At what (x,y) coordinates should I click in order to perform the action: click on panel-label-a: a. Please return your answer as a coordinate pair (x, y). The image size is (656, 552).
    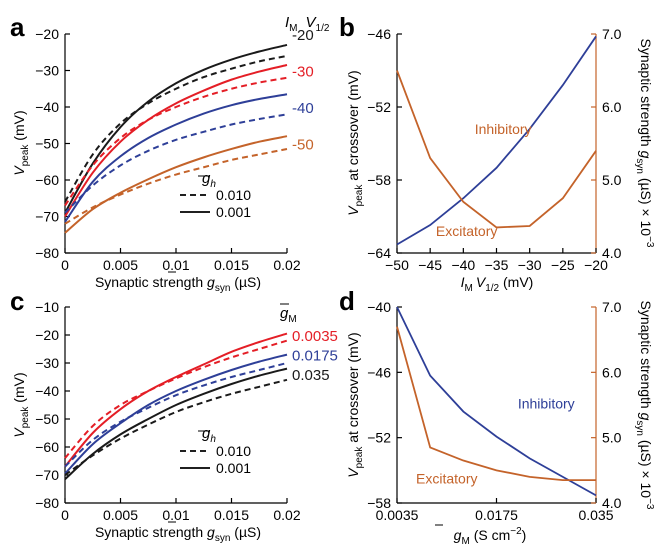
    Looking at the image, I should click on (17, 27).